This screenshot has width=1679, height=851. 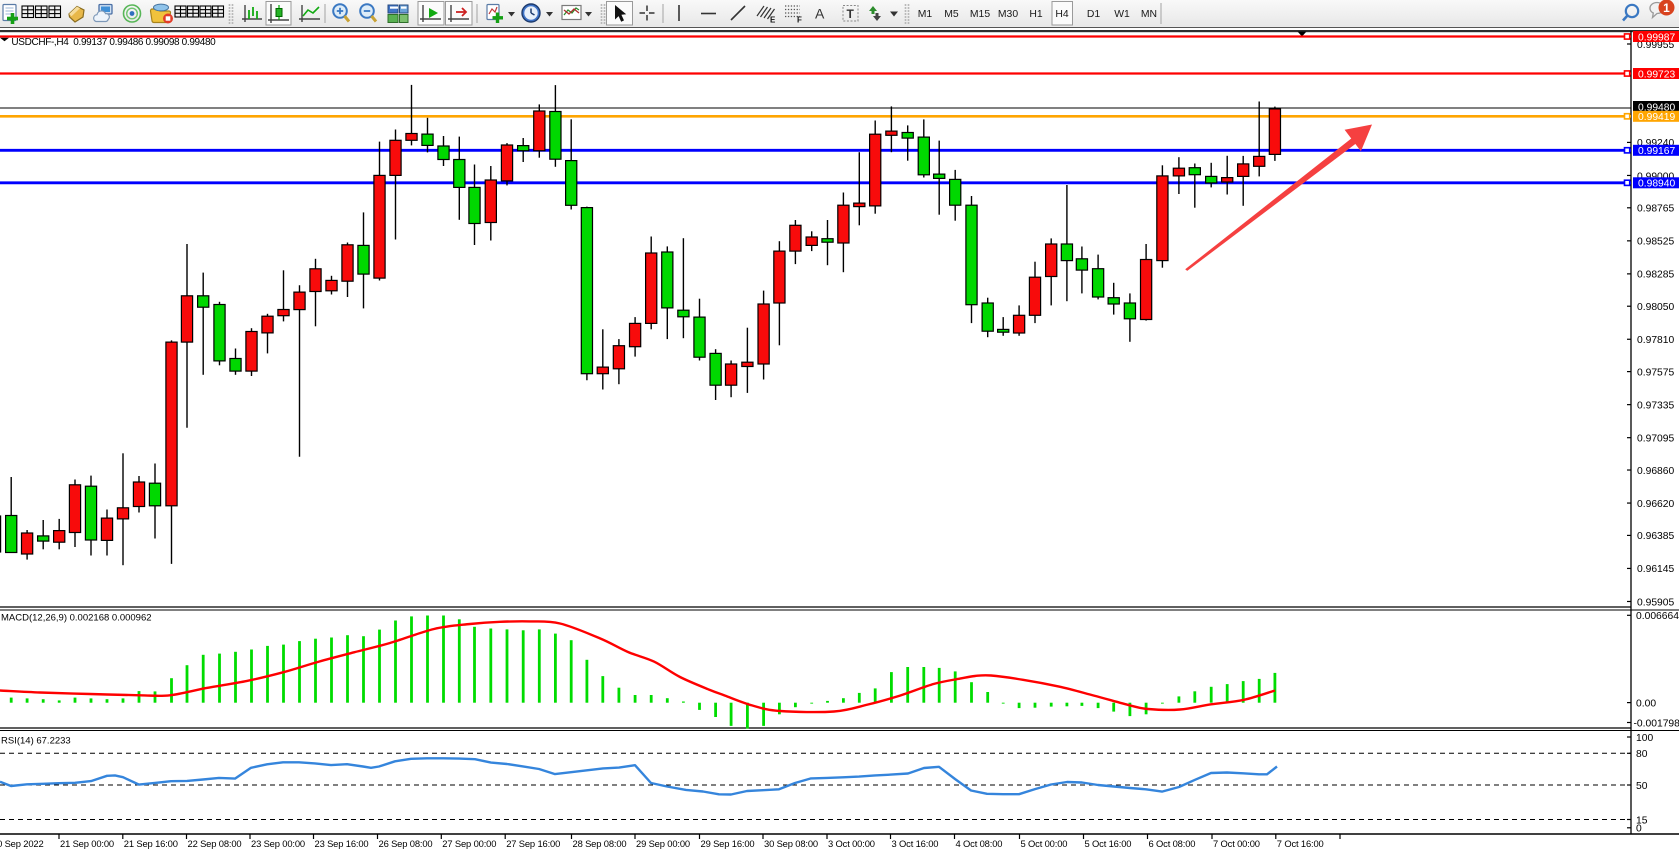 What do you see at coordinates (1657, 616) in the screenshot?
I see `svg-text: 0.006664` at bounding box center [1657, 616].